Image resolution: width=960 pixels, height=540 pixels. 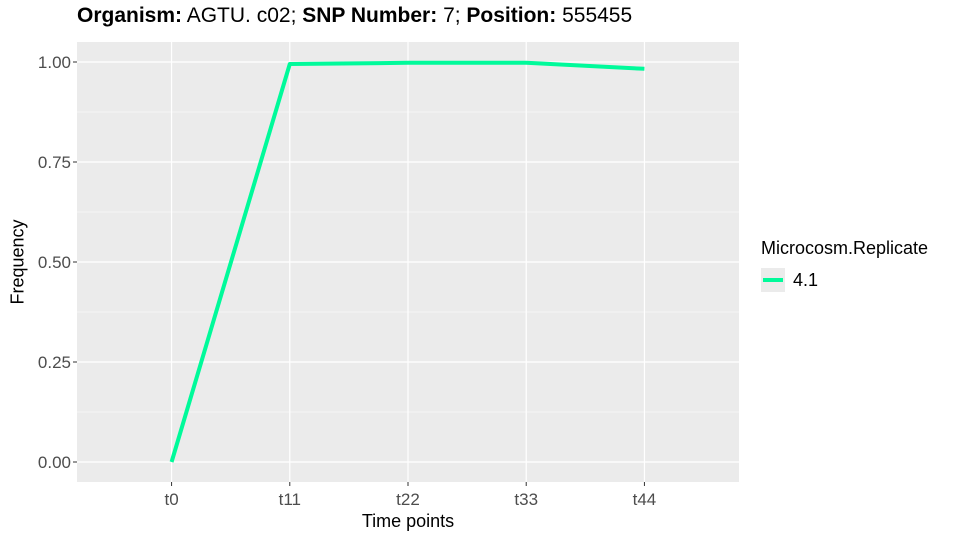 What do you see at coordinates (452, 15) in the screenshot?
I see `title-snp-value: 7;` at bounding box center [452, 15].